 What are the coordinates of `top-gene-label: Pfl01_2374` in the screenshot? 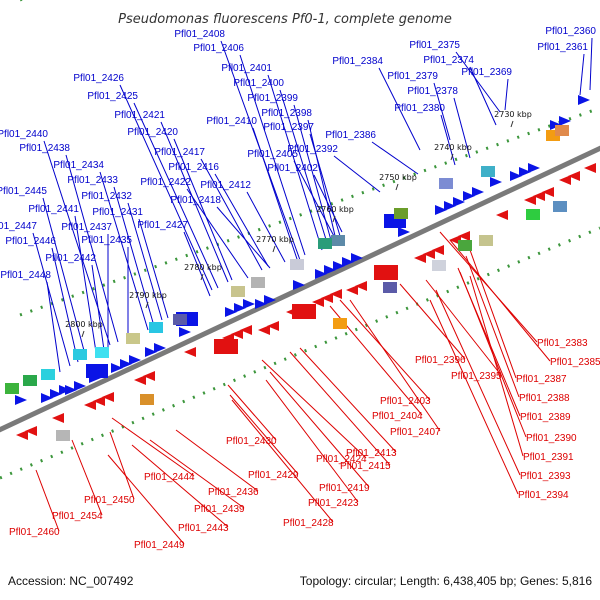 It's located at (448, 60).